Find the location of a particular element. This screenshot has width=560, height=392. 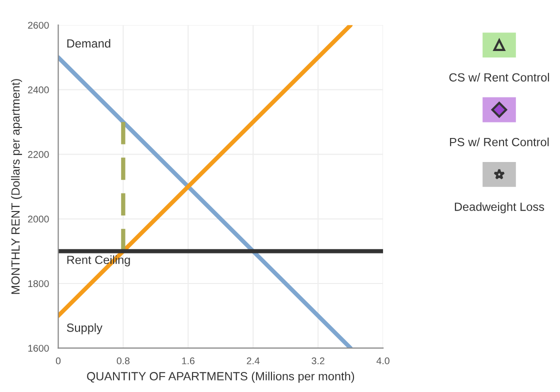

series-label: Supply is located at coordinates (84, 328).